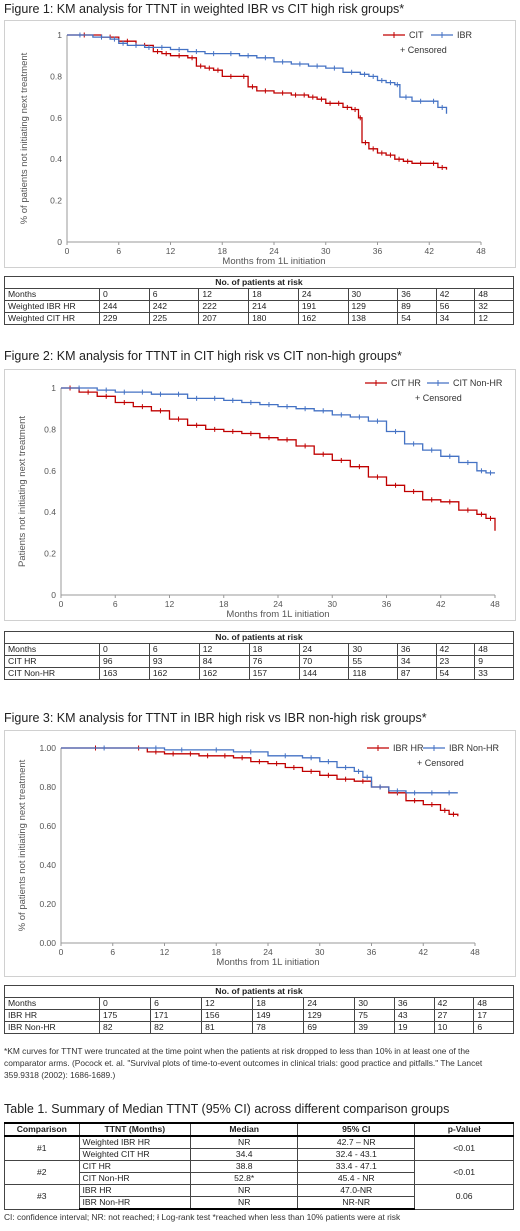  I want to click on figure1-x-tick-label: 6, so click(118, 251).